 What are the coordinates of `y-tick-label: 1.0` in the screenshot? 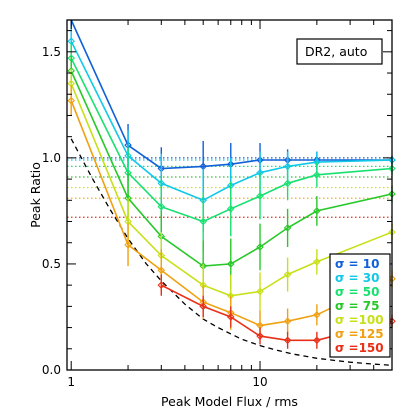 It's located at (51, 158).